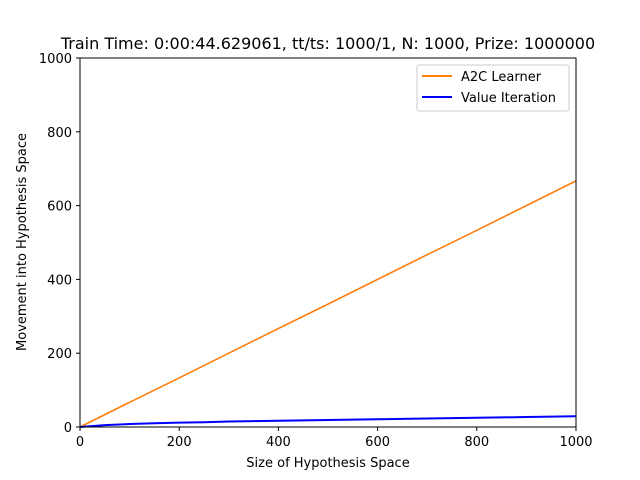  Describe the element at coordinates (575, 442) in the screenshot. I see `x-tick-label: 1000` at that location.